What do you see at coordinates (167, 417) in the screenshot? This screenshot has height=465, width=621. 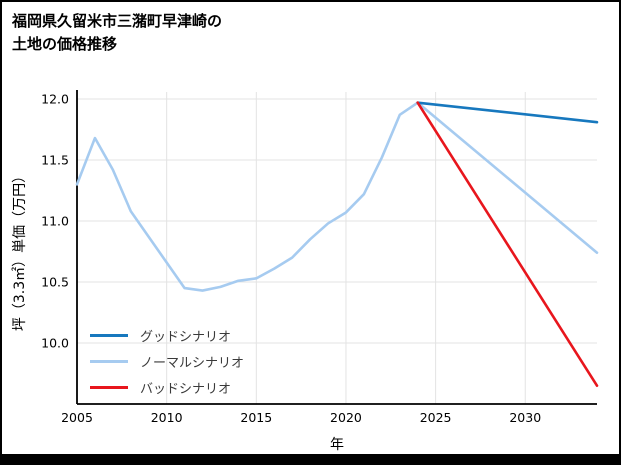 I see `svg-text: 2010` at bounding box center [167, 417].